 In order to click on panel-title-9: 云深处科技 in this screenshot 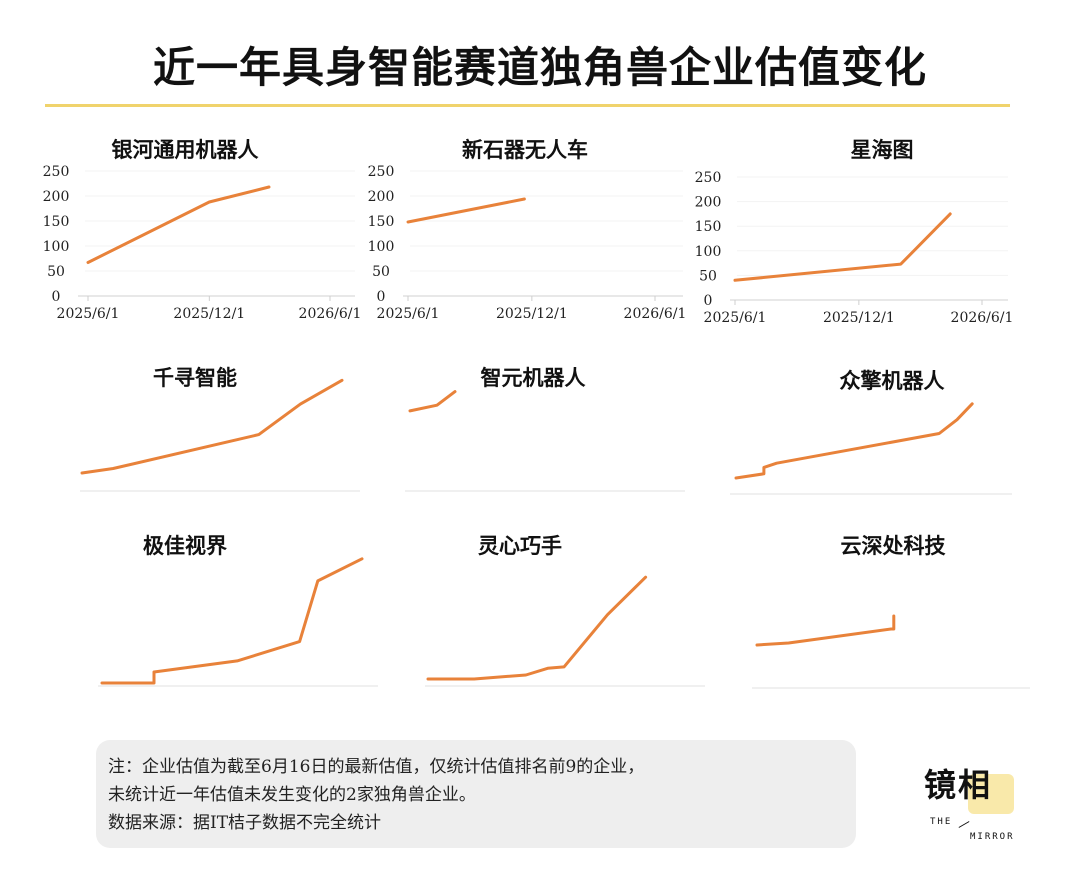, I will do `click(893, 546)`.